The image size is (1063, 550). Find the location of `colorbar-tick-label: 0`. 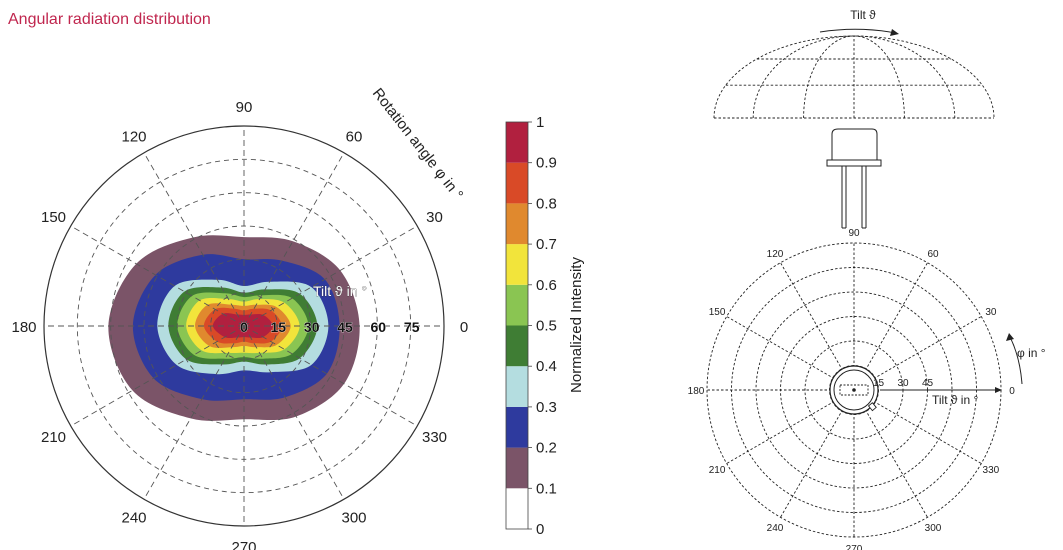

colorbar-tick-label: 0 is located at coordinates (540, 529).